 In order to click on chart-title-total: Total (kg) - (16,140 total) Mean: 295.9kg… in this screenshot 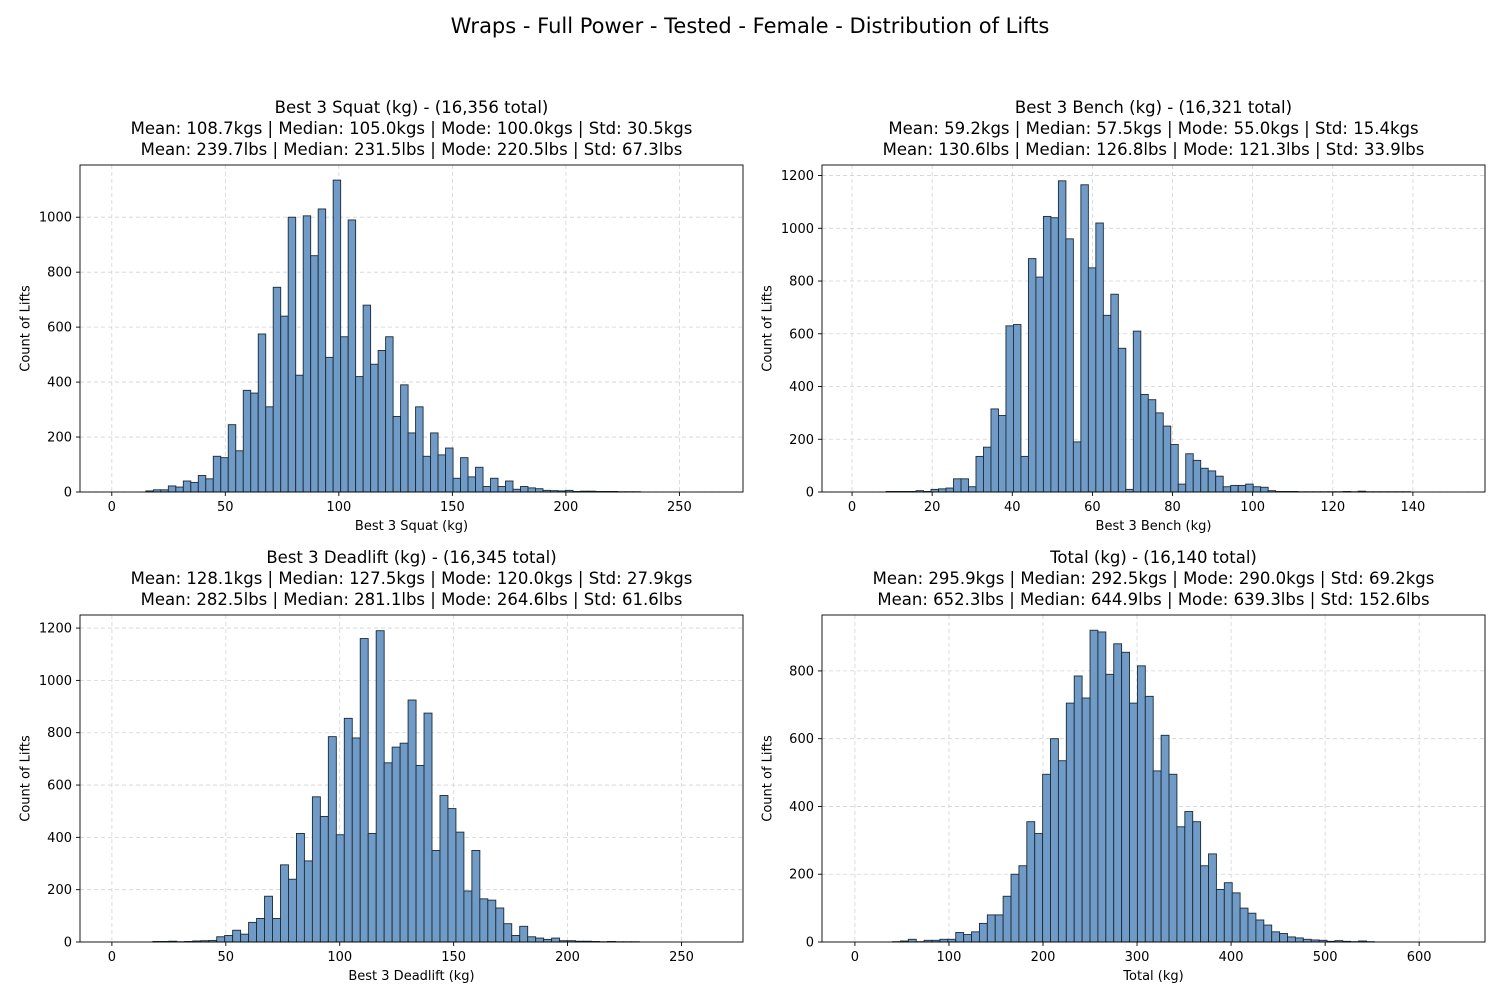, I will do `click(1153, 578)`.